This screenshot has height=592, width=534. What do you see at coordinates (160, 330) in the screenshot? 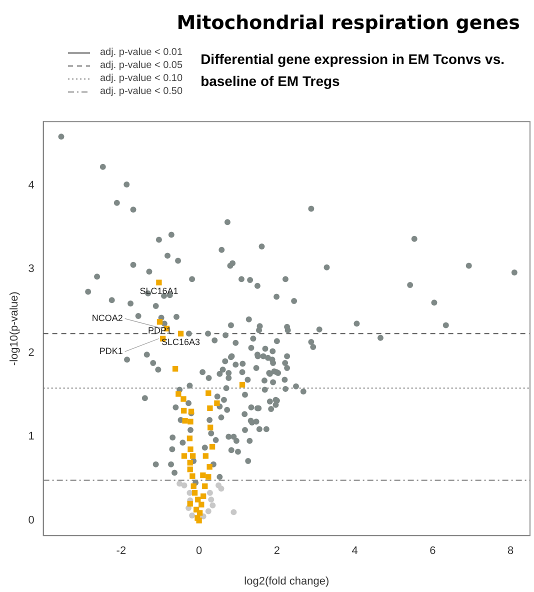
I see `annotation: PDP1` at bounding box center [160, 330].